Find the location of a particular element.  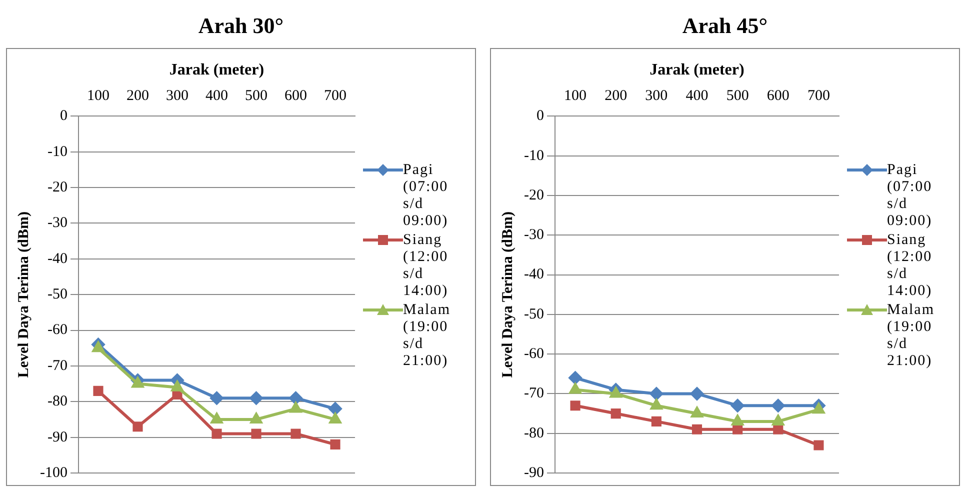

y-tick-label: -100 is located at coordinates (54, 472).